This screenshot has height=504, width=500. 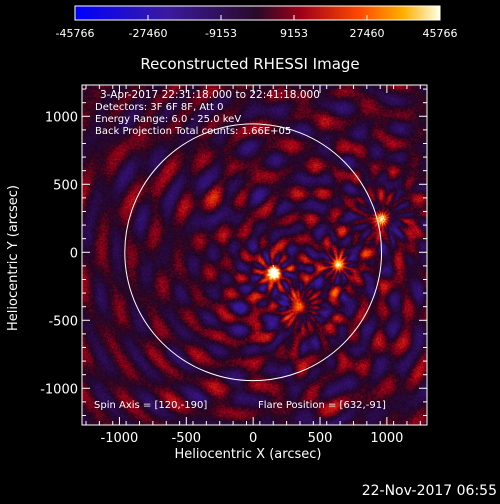 What do you see at coordinates (61, 117) in the screenshot?
I see `y-tick-label: 1000` at bounding box center [61, 117].